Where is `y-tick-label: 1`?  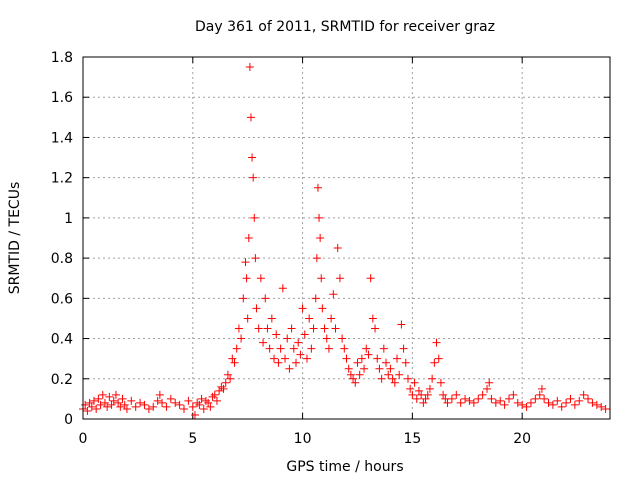
y-tick-label: 1 is located at coordinates (68, 219).